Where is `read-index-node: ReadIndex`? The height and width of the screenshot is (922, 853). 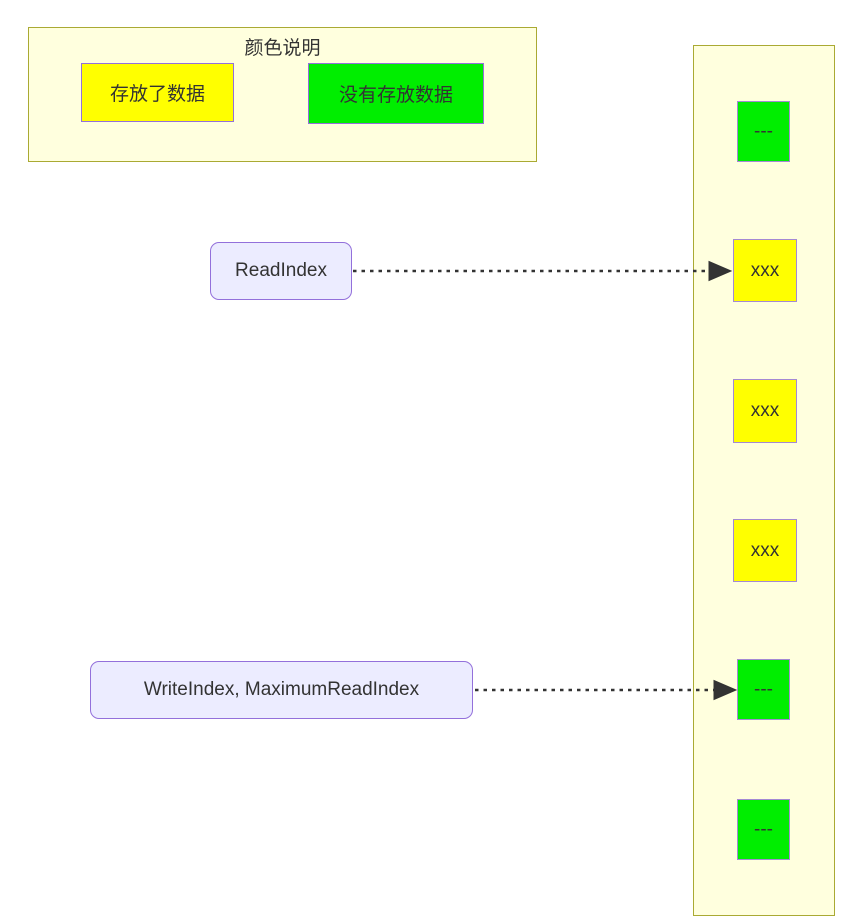 read-index-node: ReadIndex is located at coordinates (281, 271).